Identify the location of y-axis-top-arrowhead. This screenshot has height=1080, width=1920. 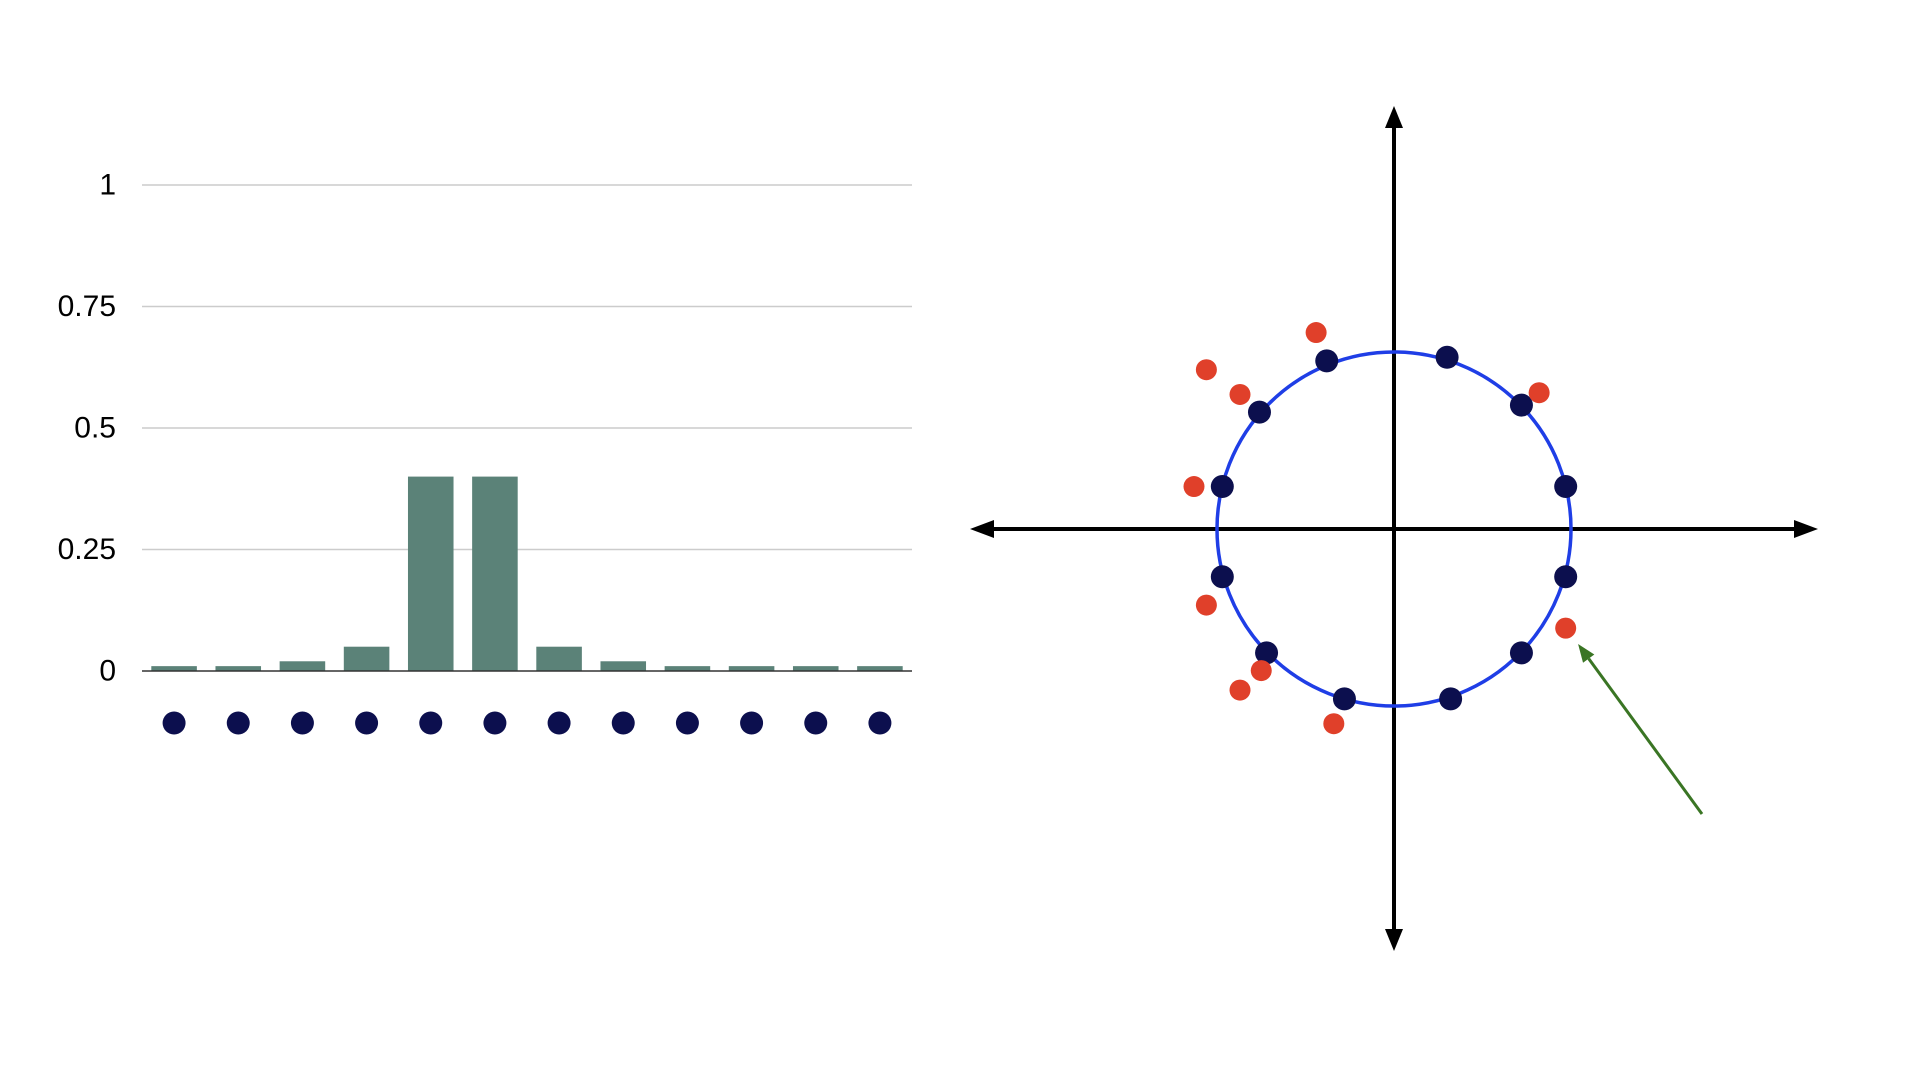
(1394, 117).